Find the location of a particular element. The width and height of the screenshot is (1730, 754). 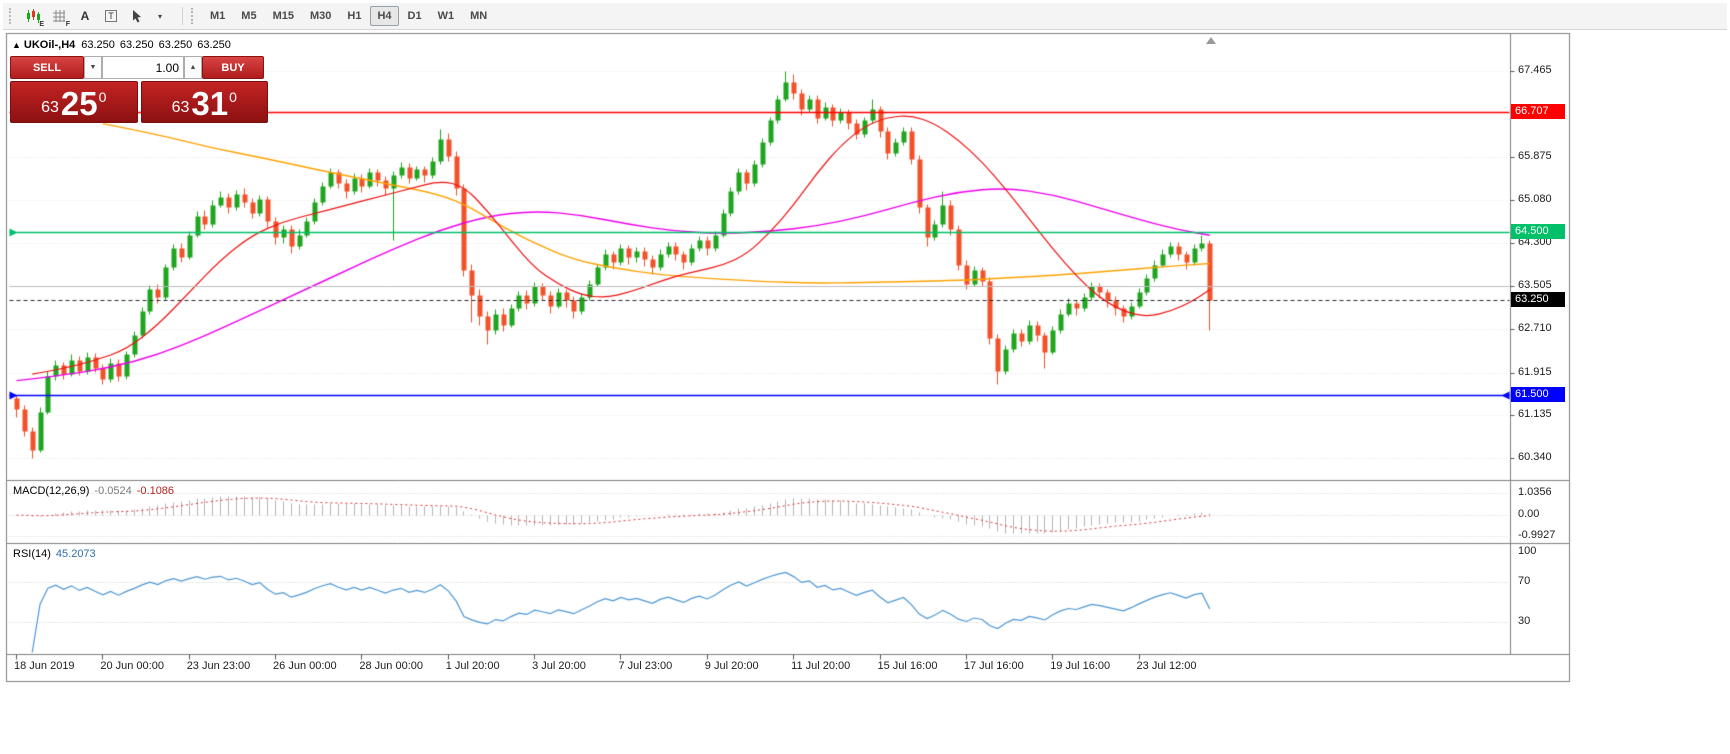

symbol-info: ▲ UKOil-,H4 63.250 63.250 63.250 63.250 is located at coordinates (124, 45).